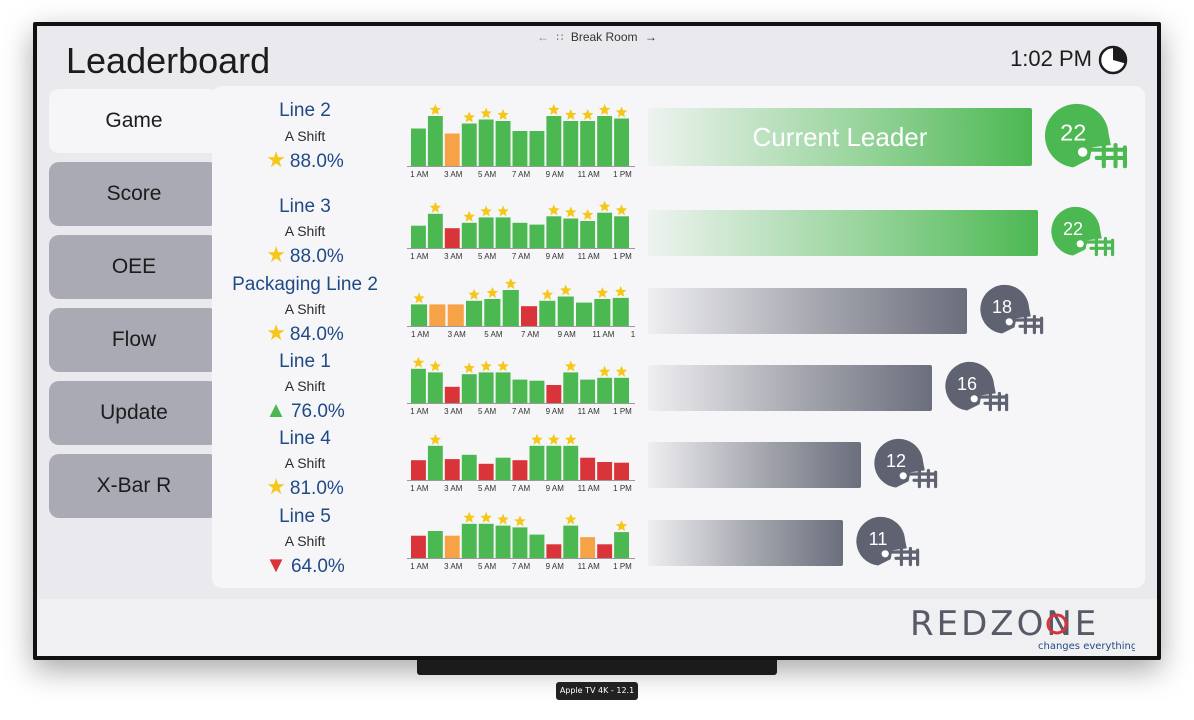 The height and width of the screenshot is (720, 1194). What do you see at coordinates (1086, 136) in the screenshot?
I see `helmet-icon: 22` at bounding box center [1086, 136].